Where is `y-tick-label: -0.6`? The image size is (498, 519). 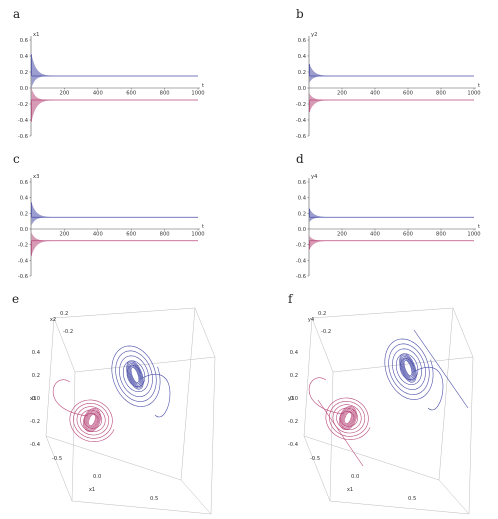
y-tick-label: -0.6 is located at coordinates (23, 137).